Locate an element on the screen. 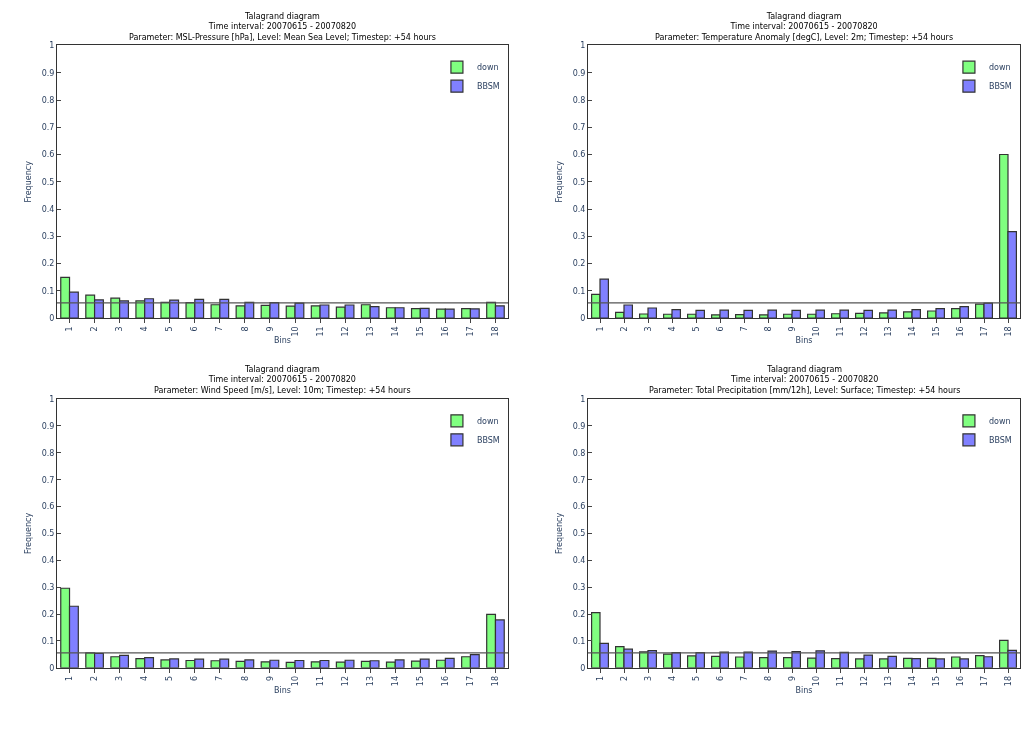 The image size is (1024, 733). legend-label: BBSM is located at coordinates (488, 440).